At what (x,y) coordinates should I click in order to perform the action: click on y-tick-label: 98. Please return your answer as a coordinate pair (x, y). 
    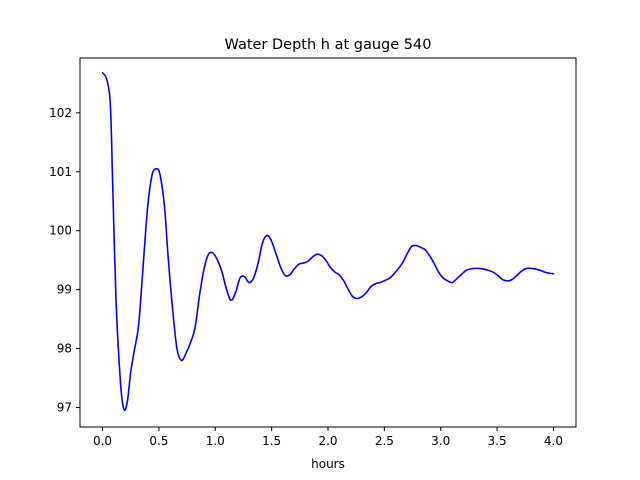
    Looking at the image, I should click on (64, 349).